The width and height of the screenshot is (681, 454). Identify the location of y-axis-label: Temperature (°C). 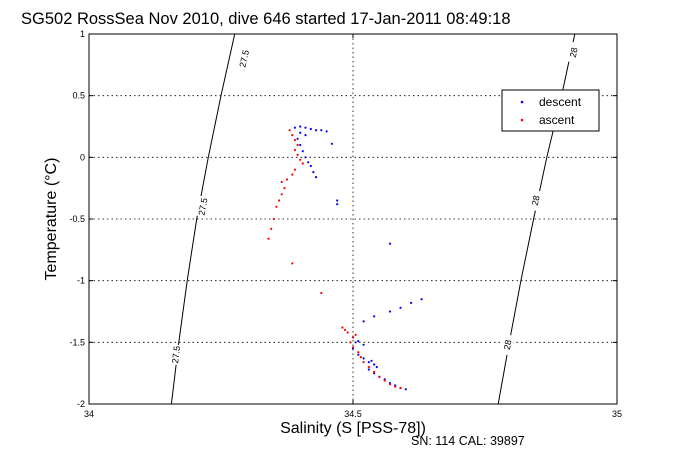
(51, 219).